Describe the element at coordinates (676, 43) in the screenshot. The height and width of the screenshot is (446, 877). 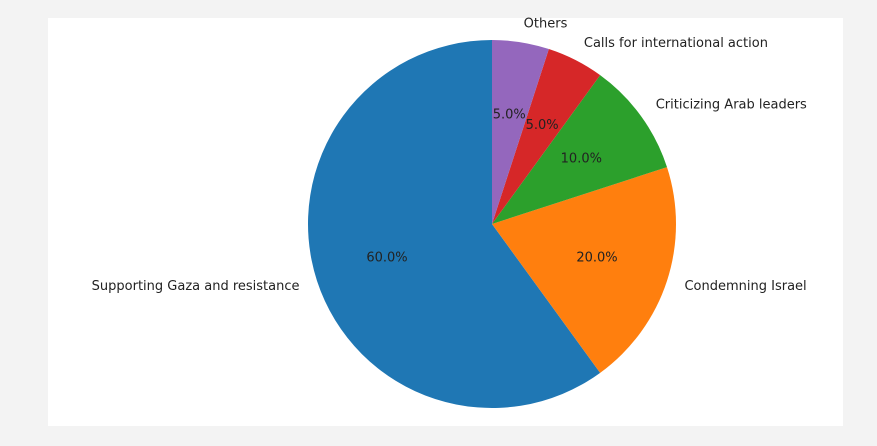
I see `category-label-calls-for-international-action: Calls for international action` at that location.